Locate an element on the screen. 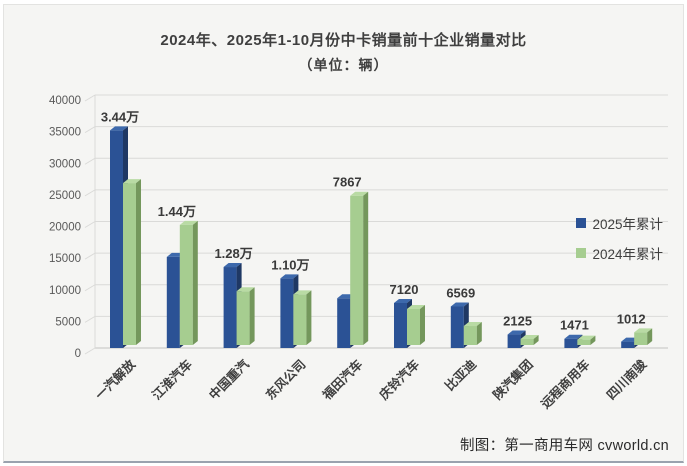 The image size is (687, 466). legend-label-2024: 2024年累计 is located at coordinates (627, 254).